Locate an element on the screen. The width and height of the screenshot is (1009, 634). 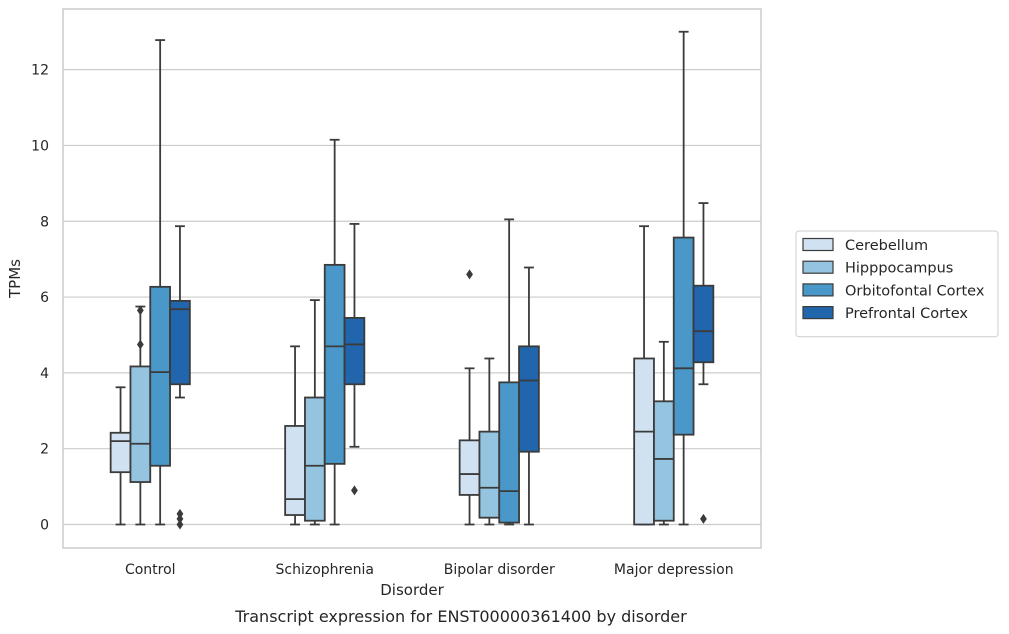
legend-frame is located at coordinates (897, 284).